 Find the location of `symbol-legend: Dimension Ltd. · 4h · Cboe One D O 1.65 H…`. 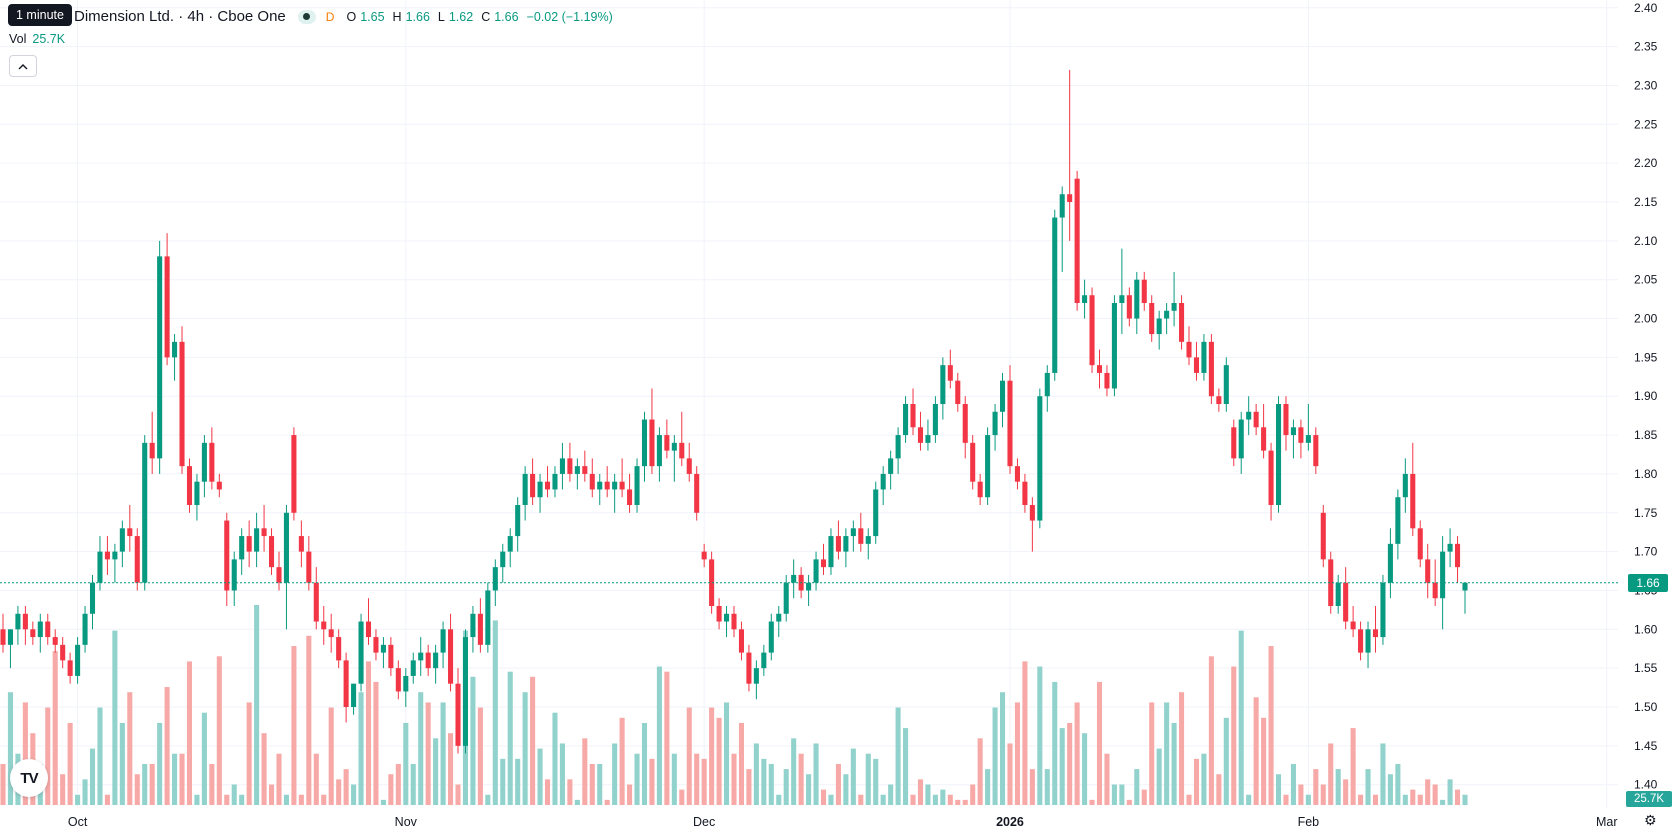

symbol-legend: Dimension Ltd. · 4h · Cboe One D O 1.65 H… is located at coordinates (312, 16).